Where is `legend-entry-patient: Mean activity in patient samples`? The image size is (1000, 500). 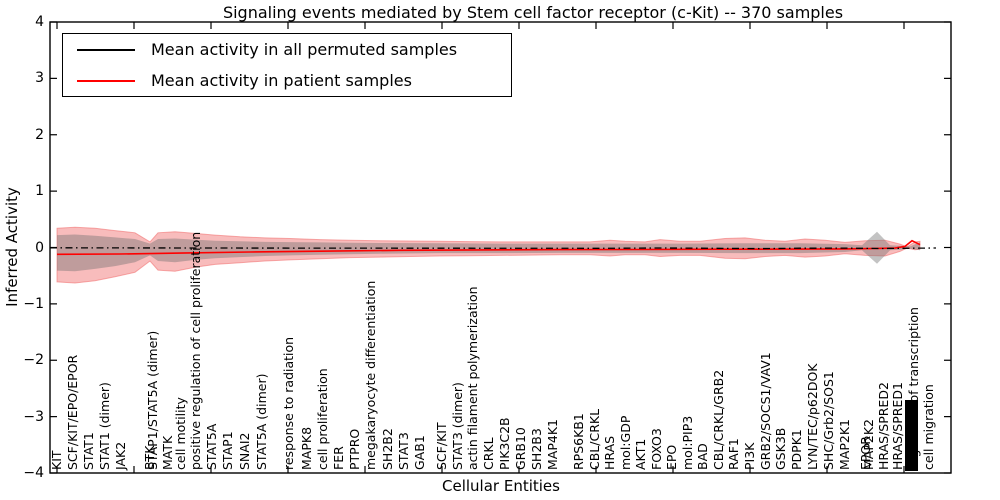
legend-entry-patient: Mean activity in patient samples is located at coordinates (287, 81).